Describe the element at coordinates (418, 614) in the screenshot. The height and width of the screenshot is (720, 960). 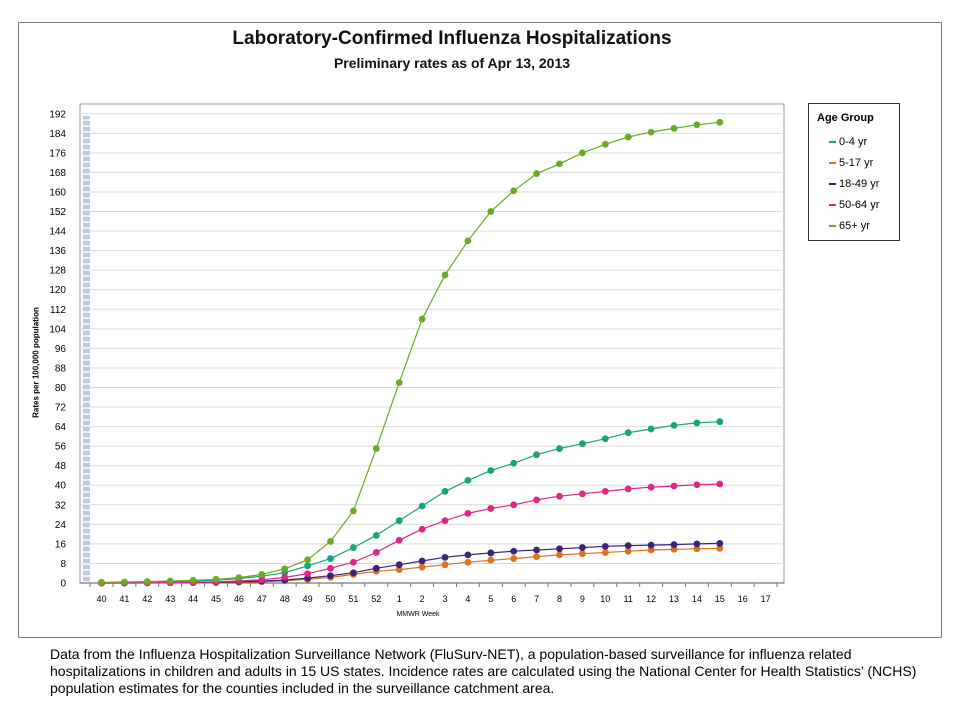
I see `x-axis-label: MMWR Week` at that location.